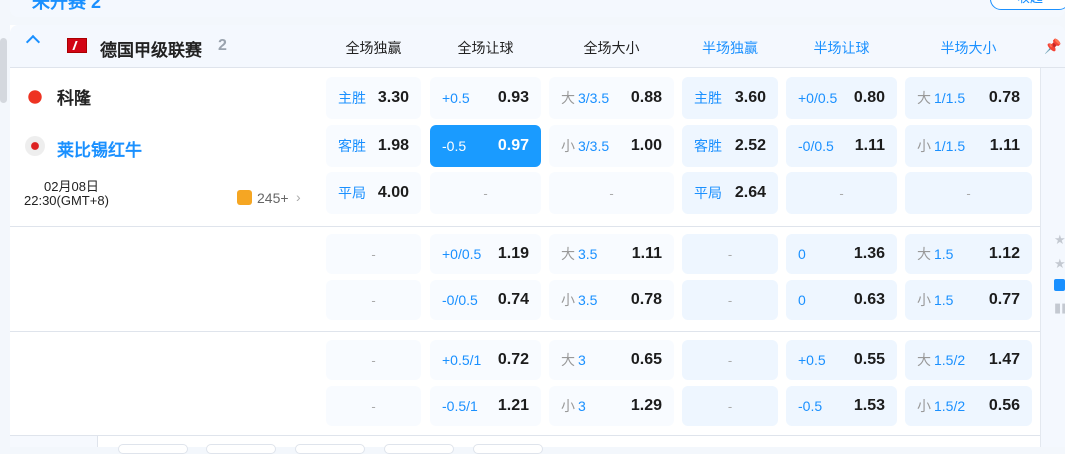  I want to click on odds-odds: 1.98, so click(393, 145).